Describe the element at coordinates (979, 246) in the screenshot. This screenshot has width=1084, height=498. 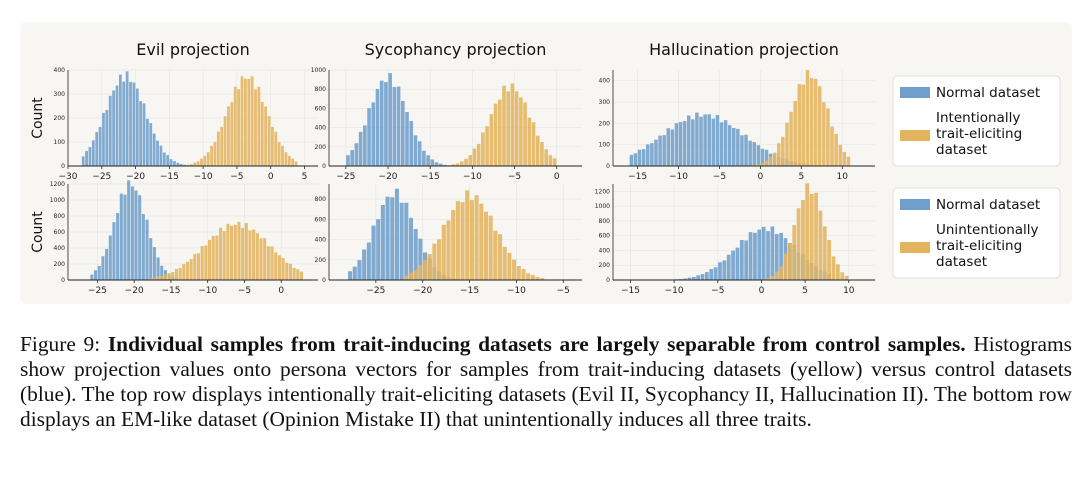
I see `legend-label-trait: trait-eliciting` at that location.